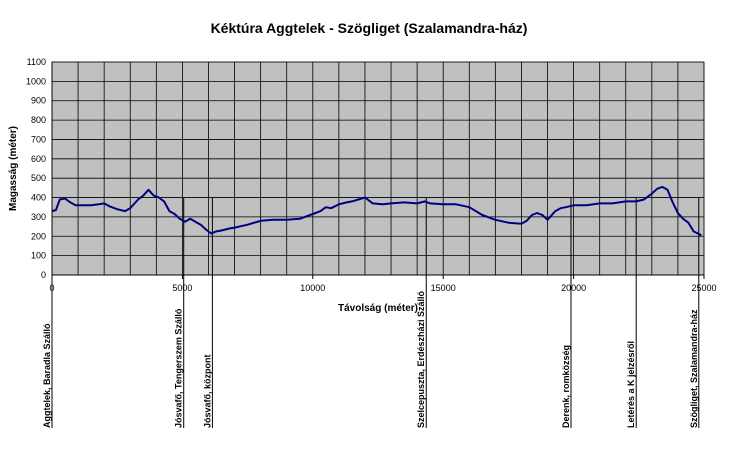  Describe the element at coordinates (38, 178) in the screenshot. I see `y-tick-label: 500` at that location.